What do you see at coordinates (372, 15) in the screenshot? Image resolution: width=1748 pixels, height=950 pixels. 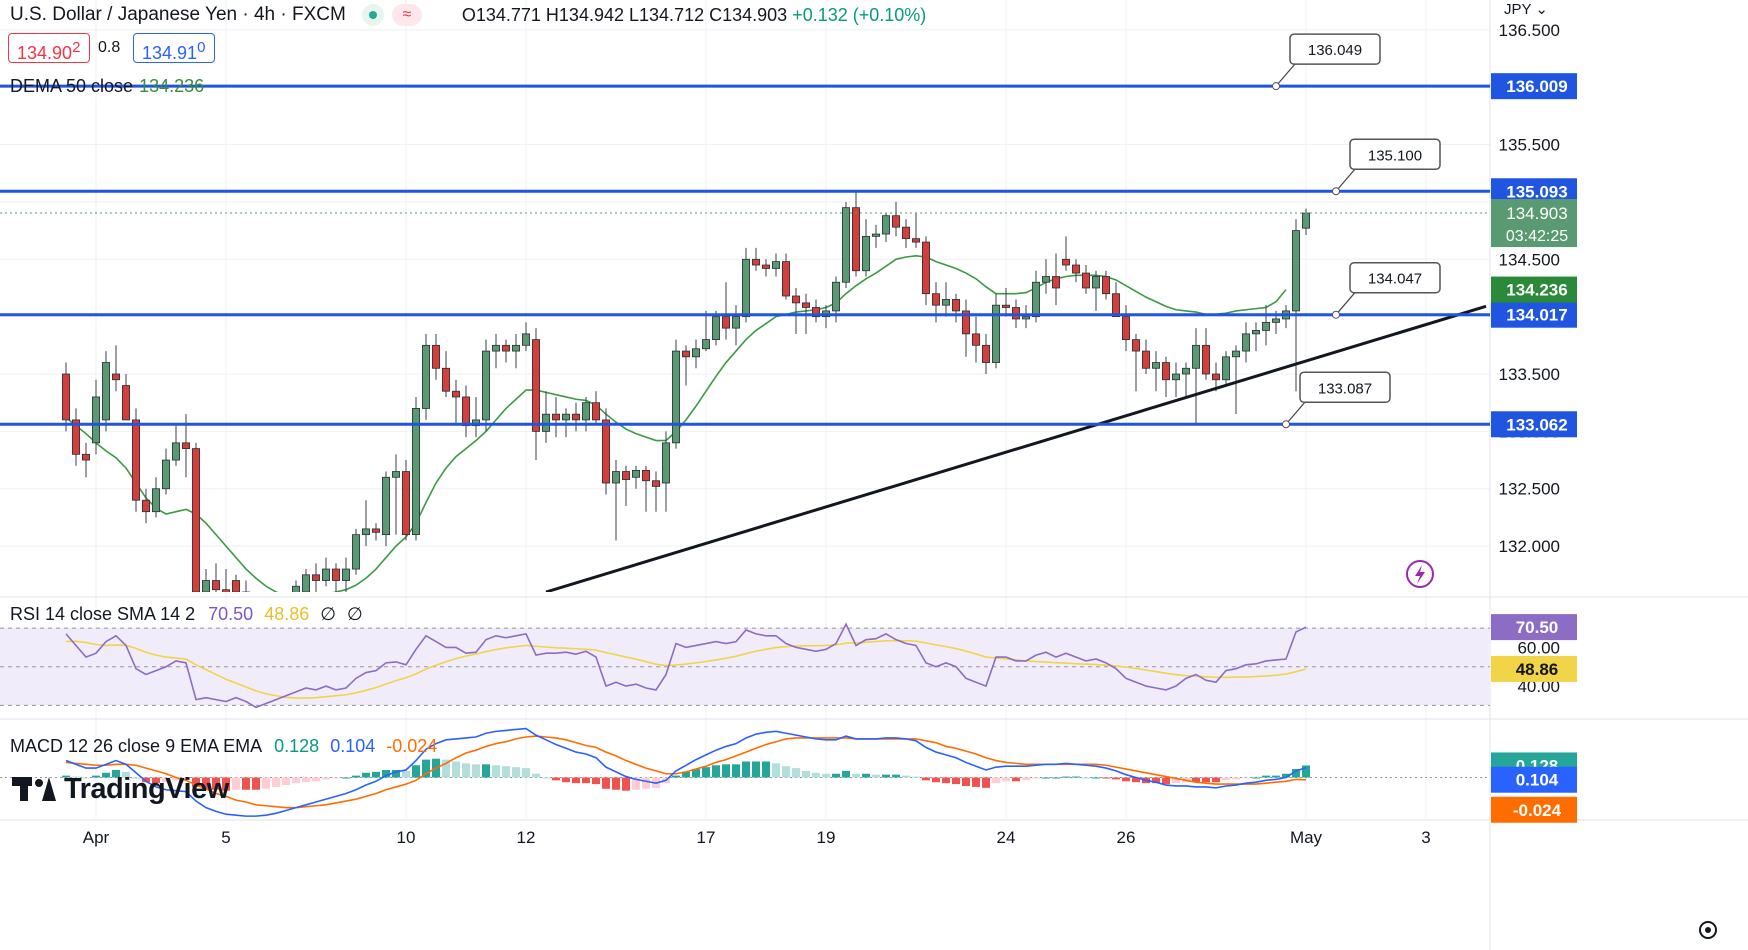 I see `market-open-icon` at bounding box center [372, 15].